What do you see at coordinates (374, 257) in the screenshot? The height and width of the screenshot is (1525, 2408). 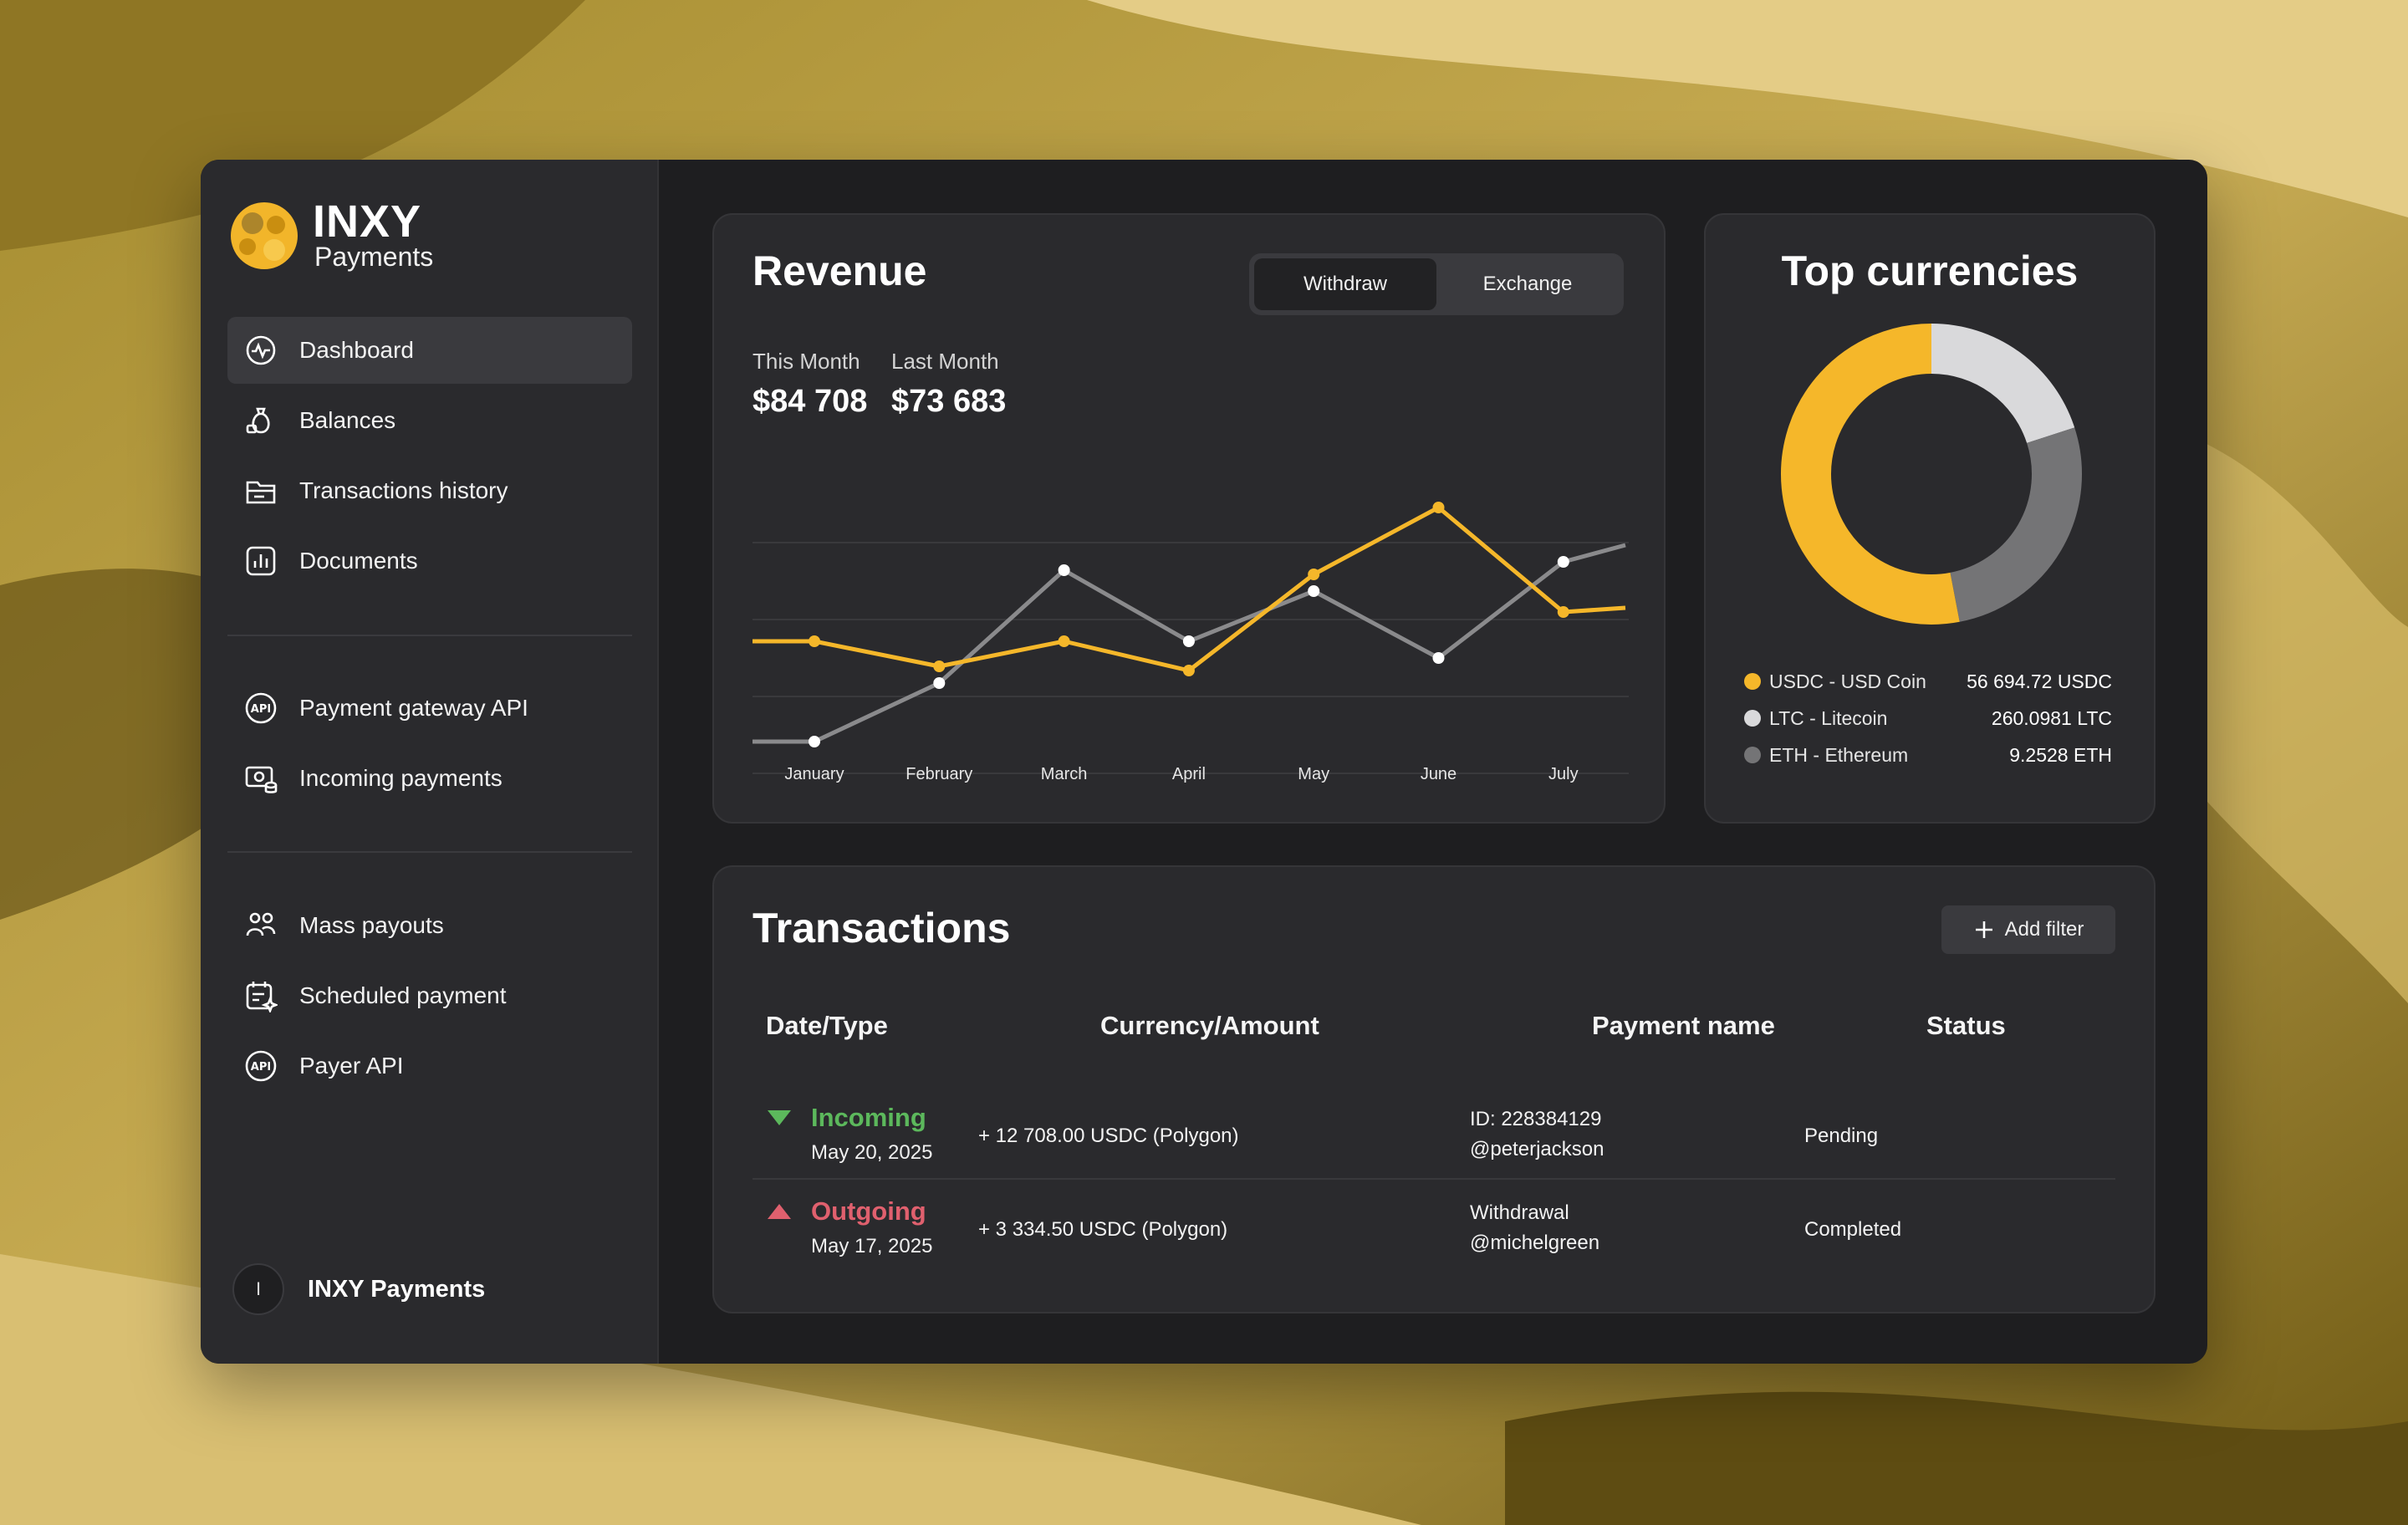 I see `logo-subtitle: Payments` at bounding box center [374, 257].